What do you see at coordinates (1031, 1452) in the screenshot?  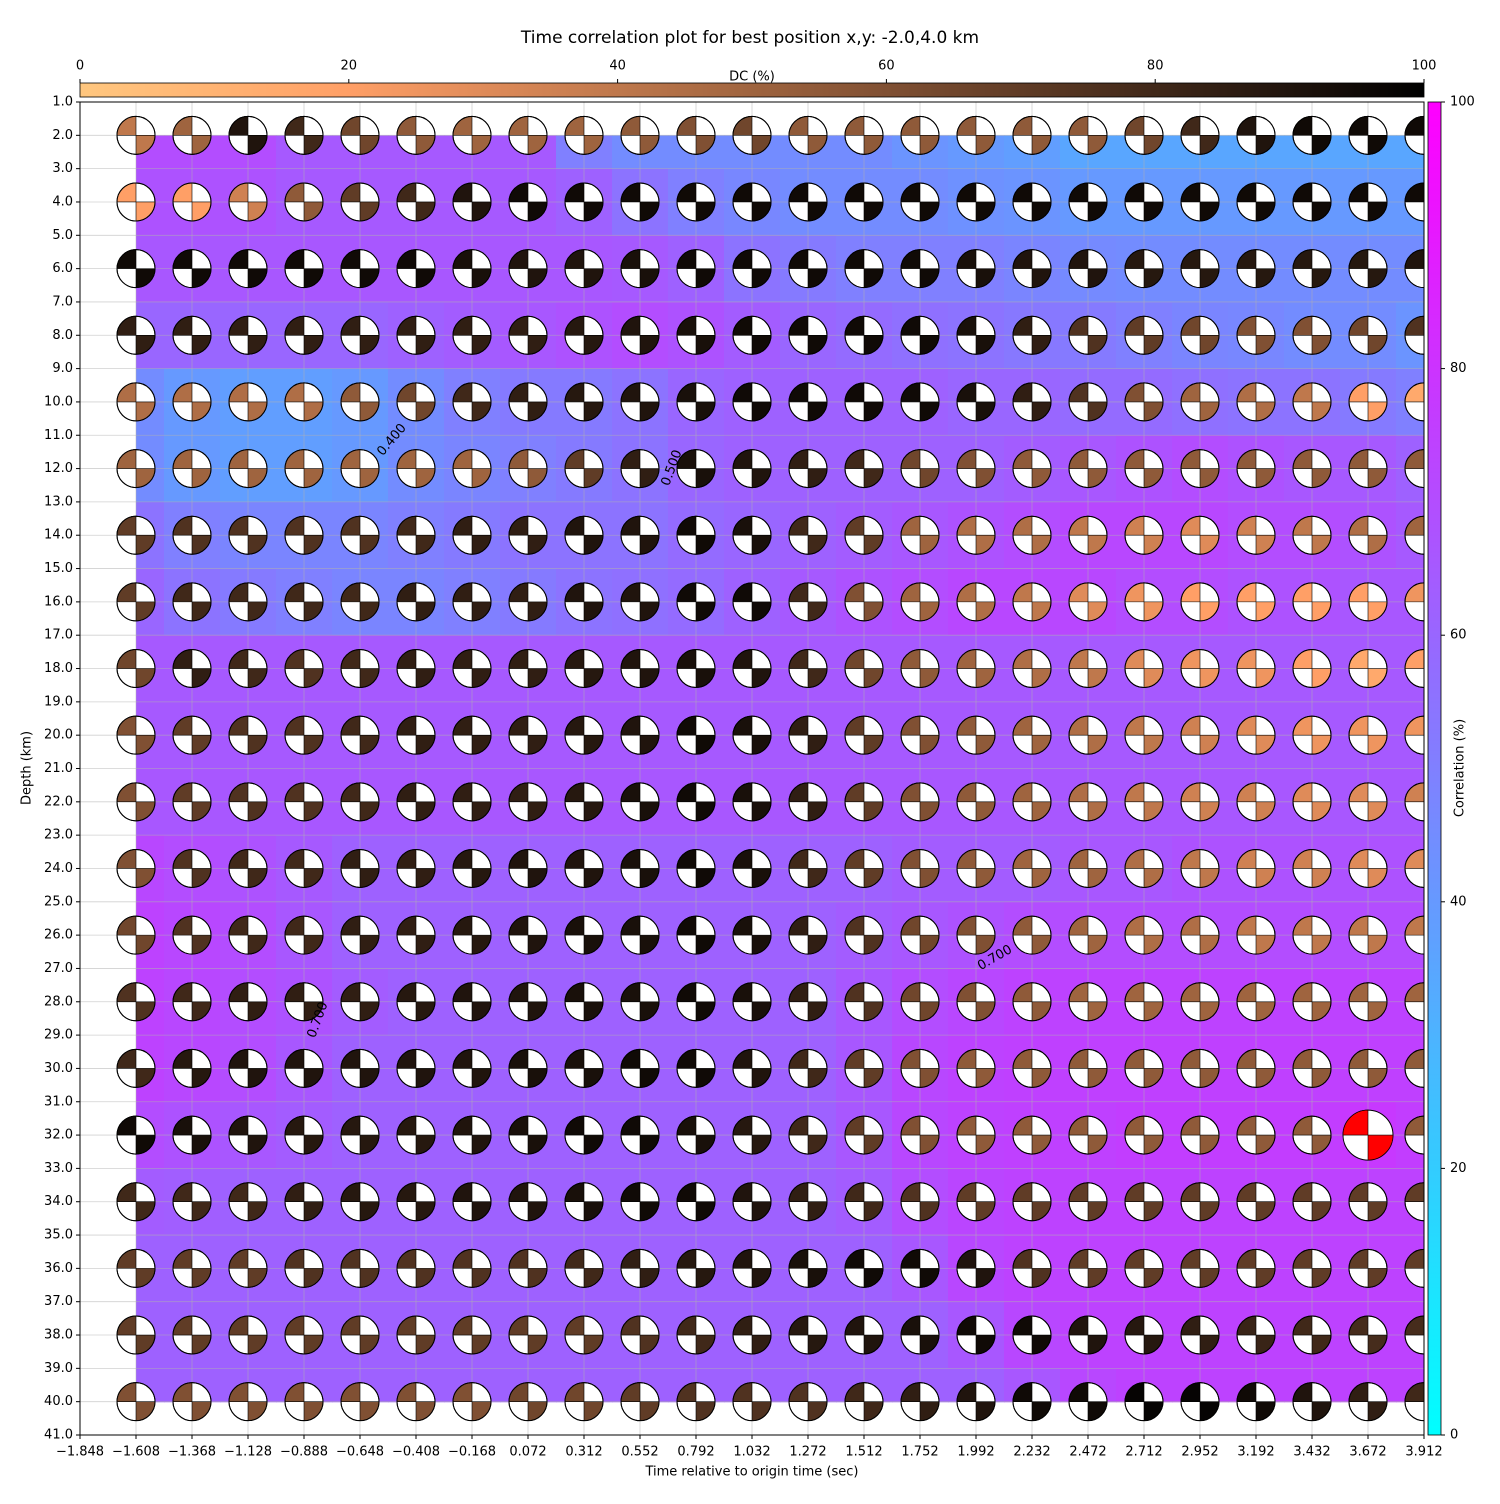 I see `x-tick-label: 2.232` at bounding box center [1031, 1452].